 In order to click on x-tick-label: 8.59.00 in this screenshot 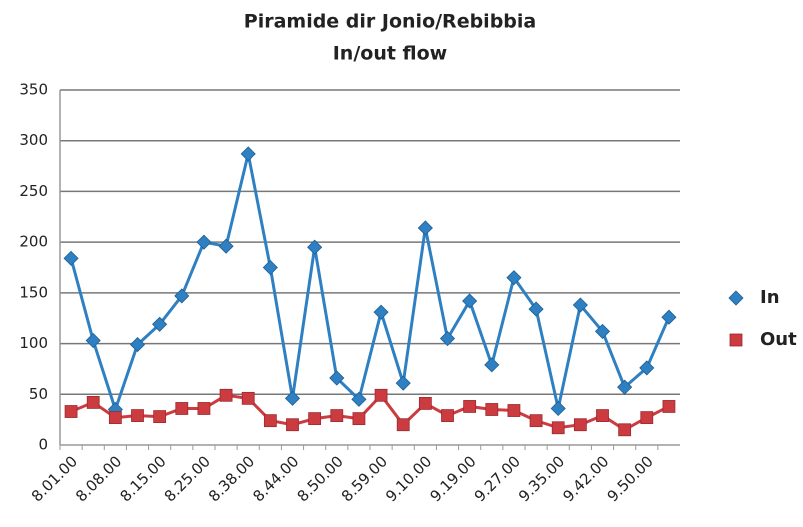, I will do `click(364, 478)`.